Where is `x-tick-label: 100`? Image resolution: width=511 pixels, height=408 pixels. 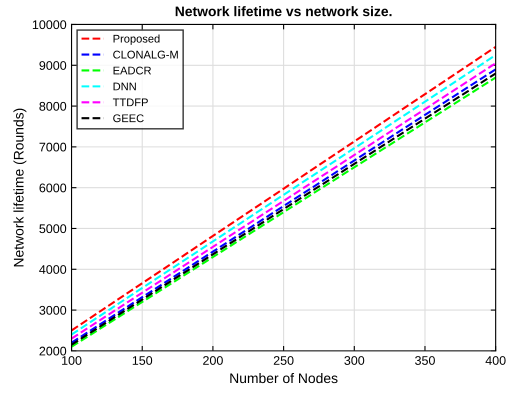
x-tick-label: 100 is located at coordinates (72, 360).